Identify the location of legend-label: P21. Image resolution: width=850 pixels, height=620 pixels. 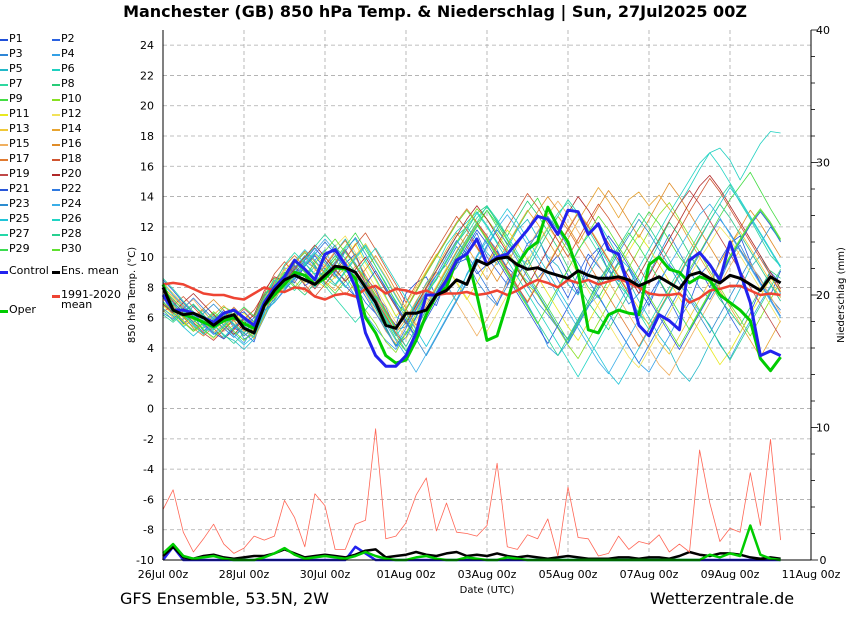
(19, 188).